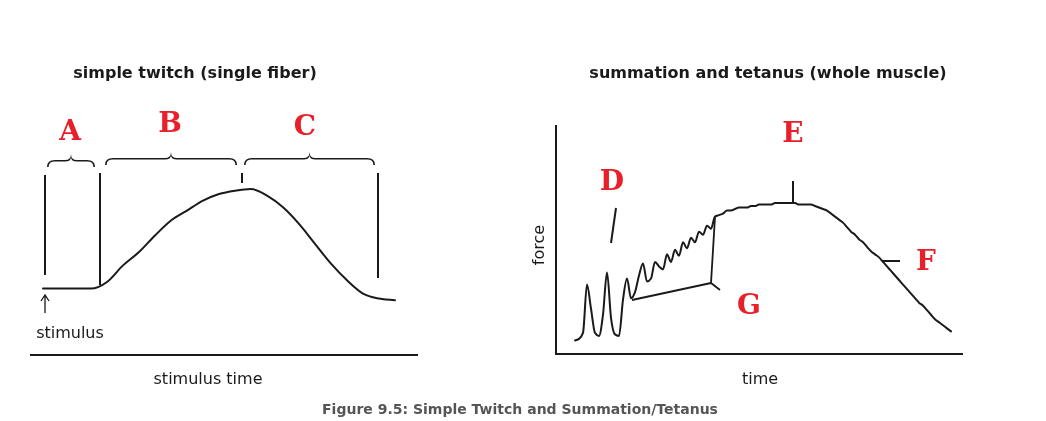 Image resolution: width=1046 pixels, height=421 pixels. What do you see at coordinates (70, 130) in the screenshot?
I see `text: A` at bounding box center [70, 130].